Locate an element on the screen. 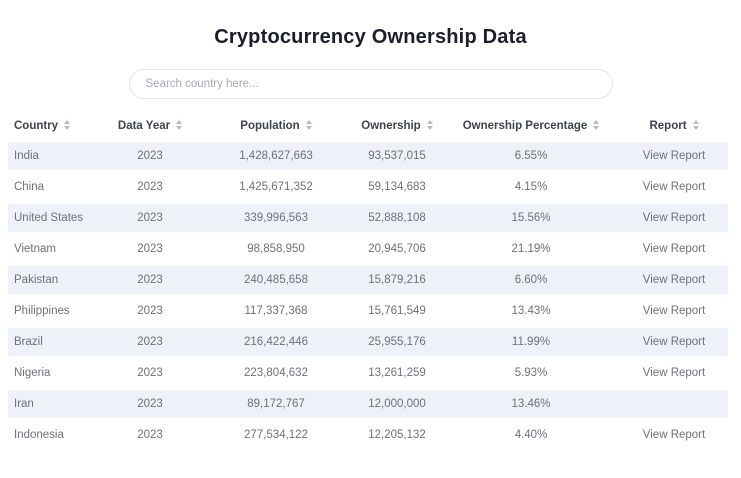  cell-ownership-percentage: 21.19% is located at coordinates (531, 248).